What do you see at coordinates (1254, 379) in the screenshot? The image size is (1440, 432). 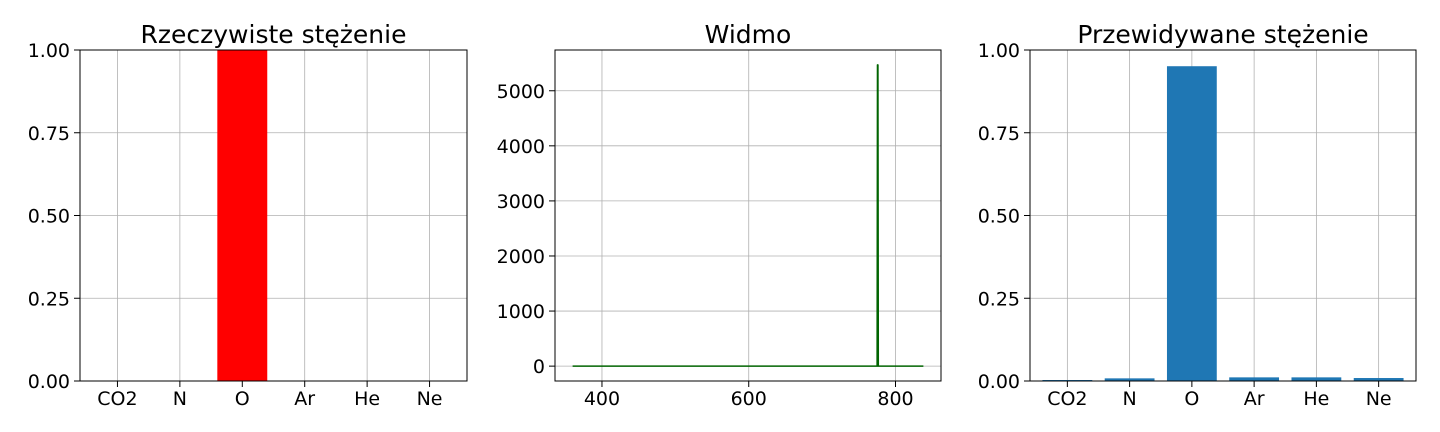 I see `bar-ar` at bounding box center [1254, 379].